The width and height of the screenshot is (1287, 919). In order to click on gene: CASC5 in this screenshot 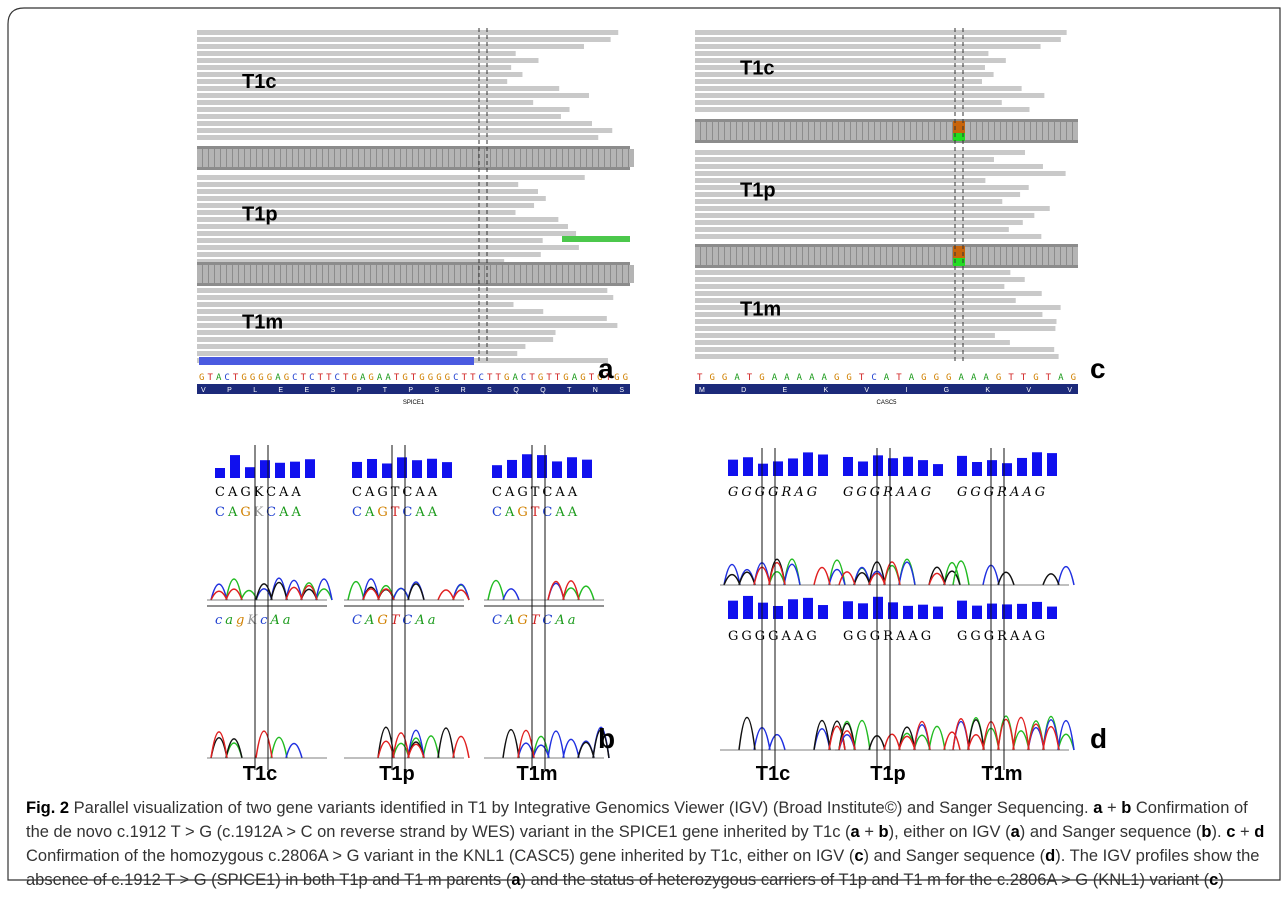, I will do `click(886, 403)`.